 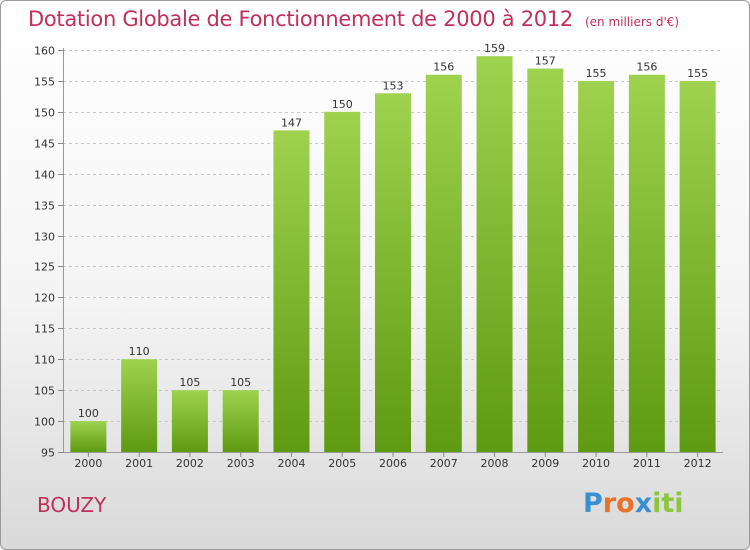 I want to click on x-tick-label: 2009, so click(x=545, y=463).